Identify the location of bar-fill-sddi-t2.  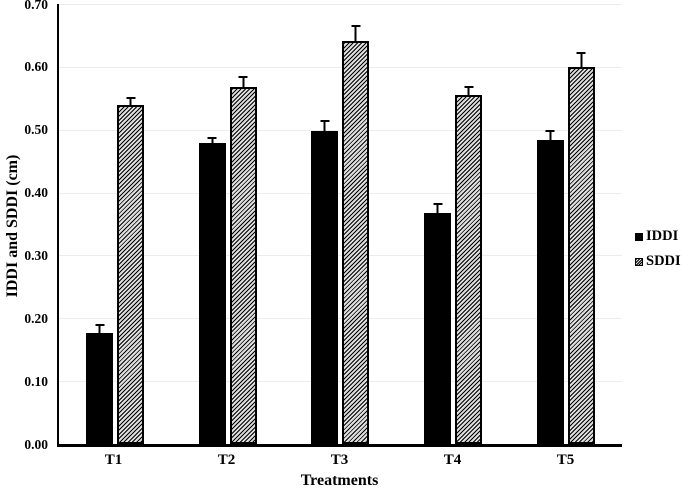
(243, 265).